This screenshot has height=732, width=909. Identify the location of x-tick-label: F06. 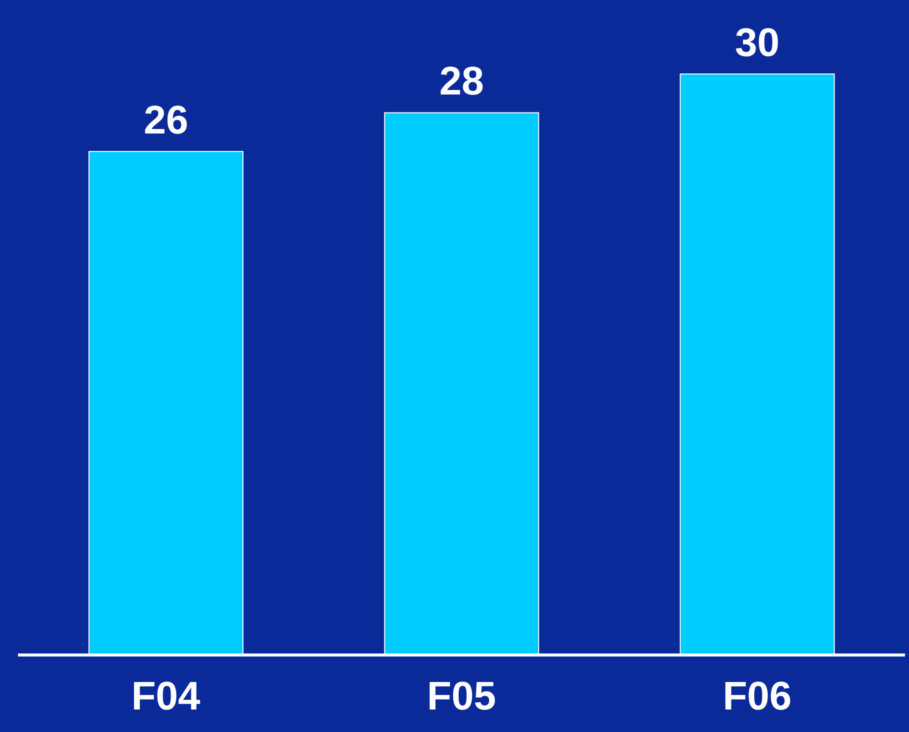
(757, 696).